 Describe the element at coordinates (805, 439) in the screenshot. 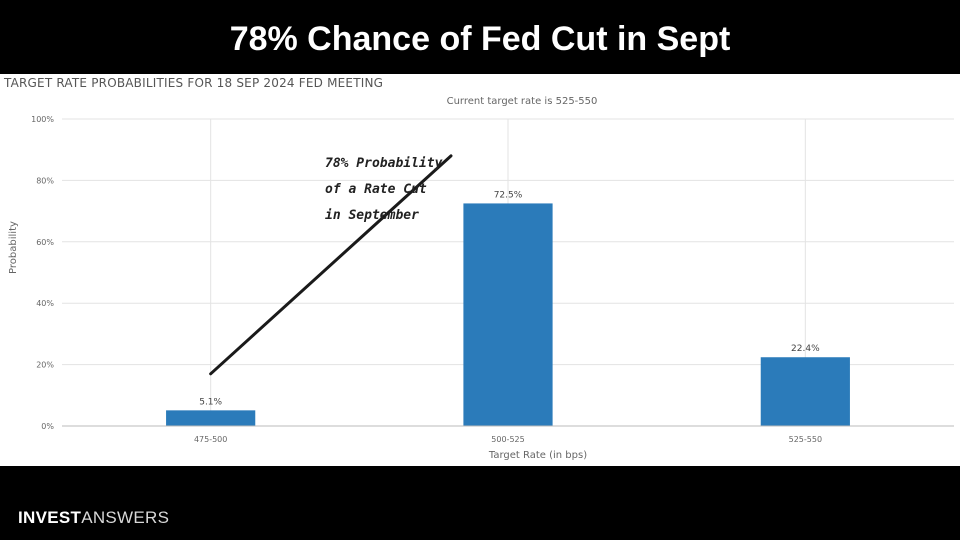

I see `x-tick-label: 525-550` at that location.